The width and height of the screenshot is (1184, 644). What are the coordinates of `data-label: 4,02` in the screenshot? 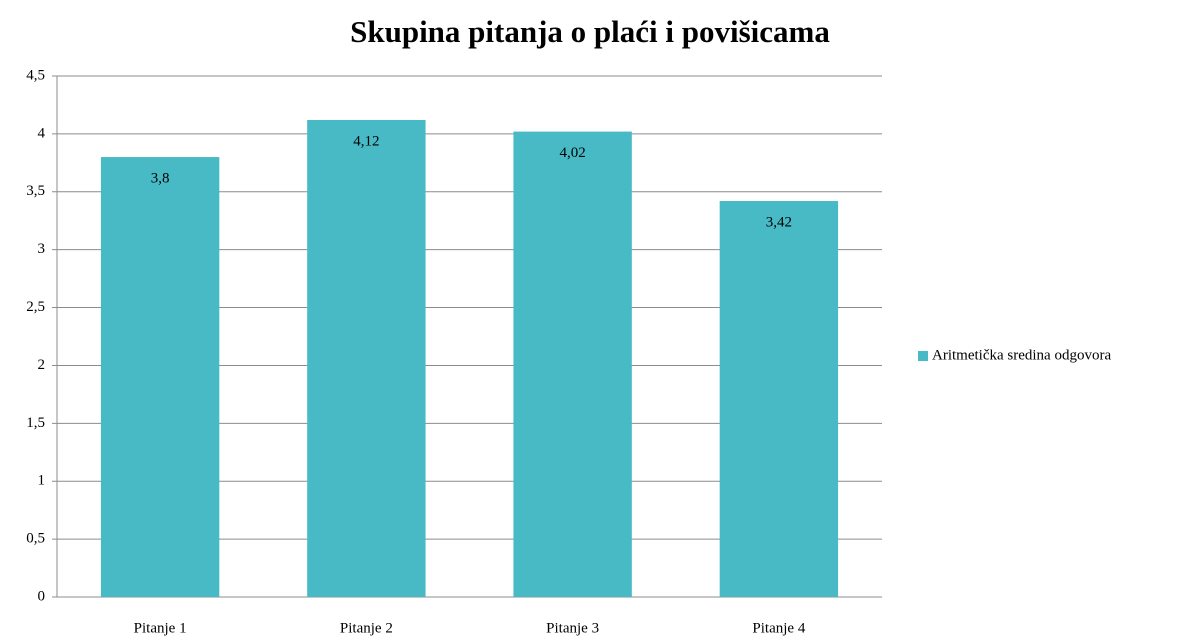 It's located at (573, 153).